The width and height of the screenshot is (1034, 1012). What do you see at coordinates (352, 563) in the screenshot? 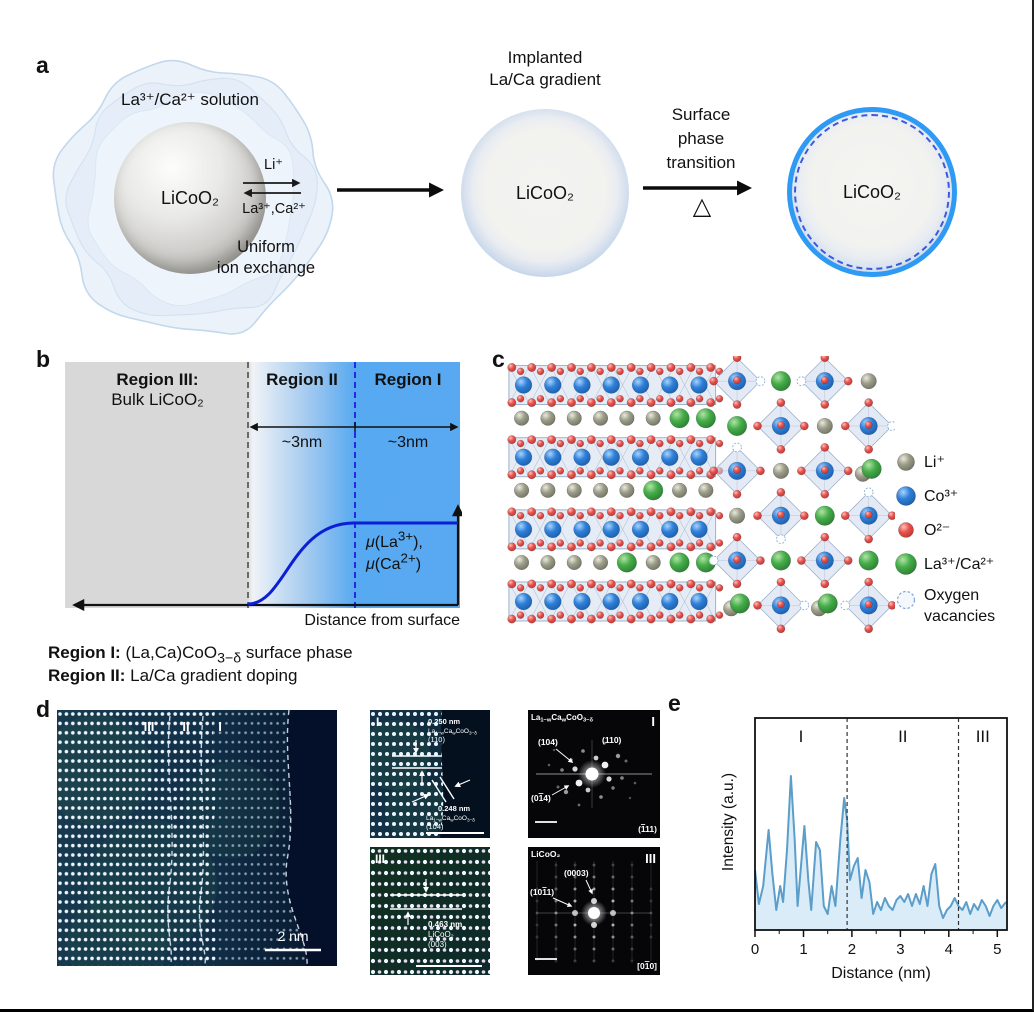
I see `mu-curve` at bounding box center [352, 563].